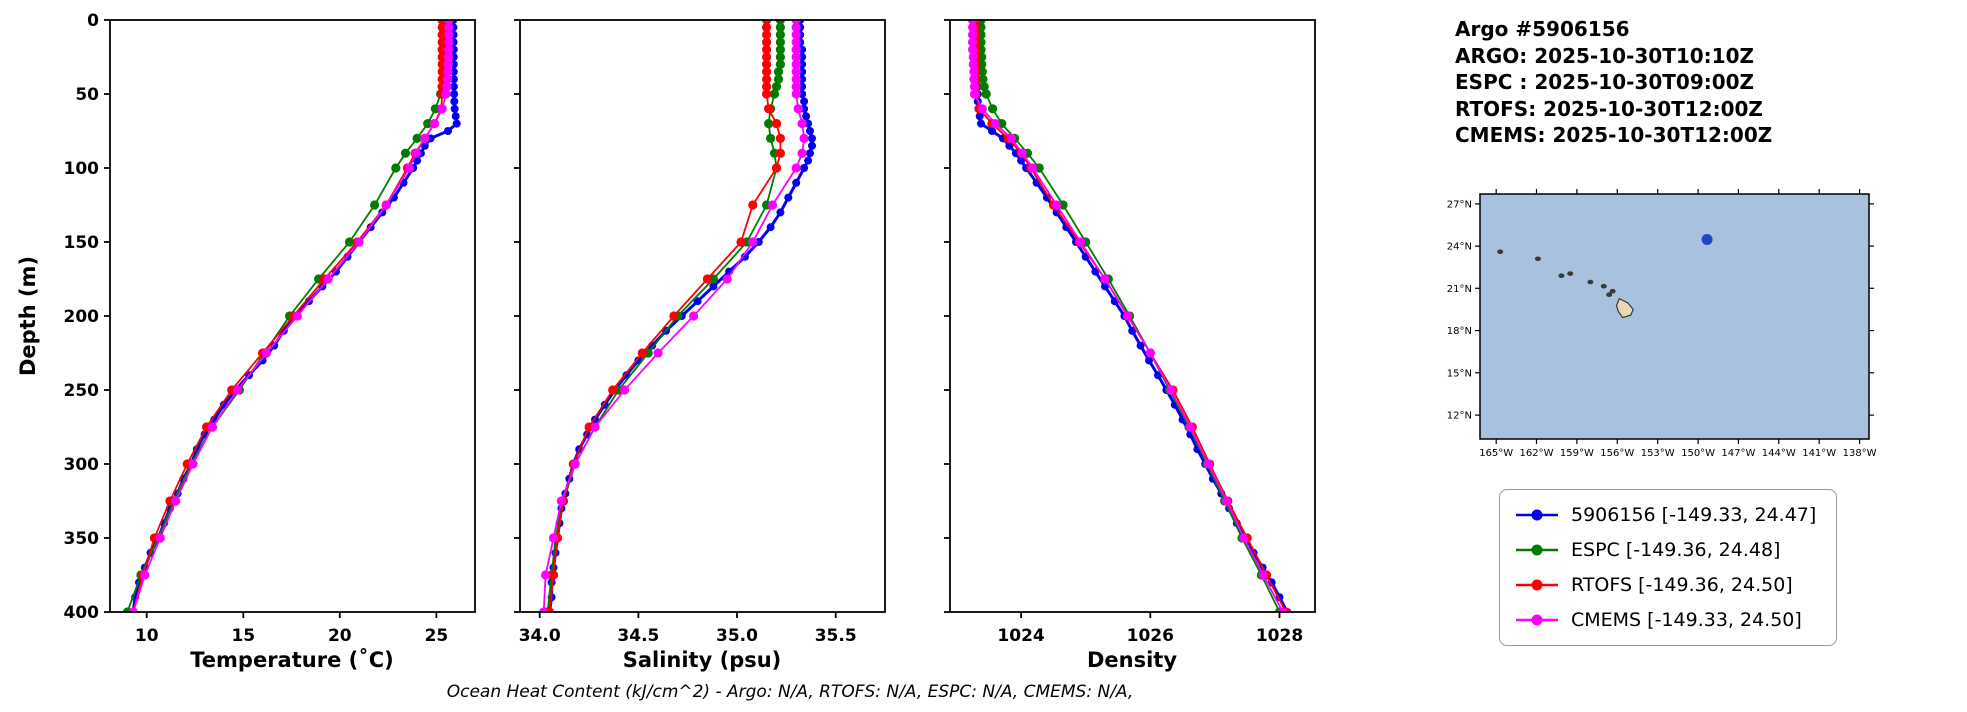 This screenshot has width=1967, height=712. Describe the element at coordinates (82, 317) in the screenshot. I see `svg-text: 200` at that location.